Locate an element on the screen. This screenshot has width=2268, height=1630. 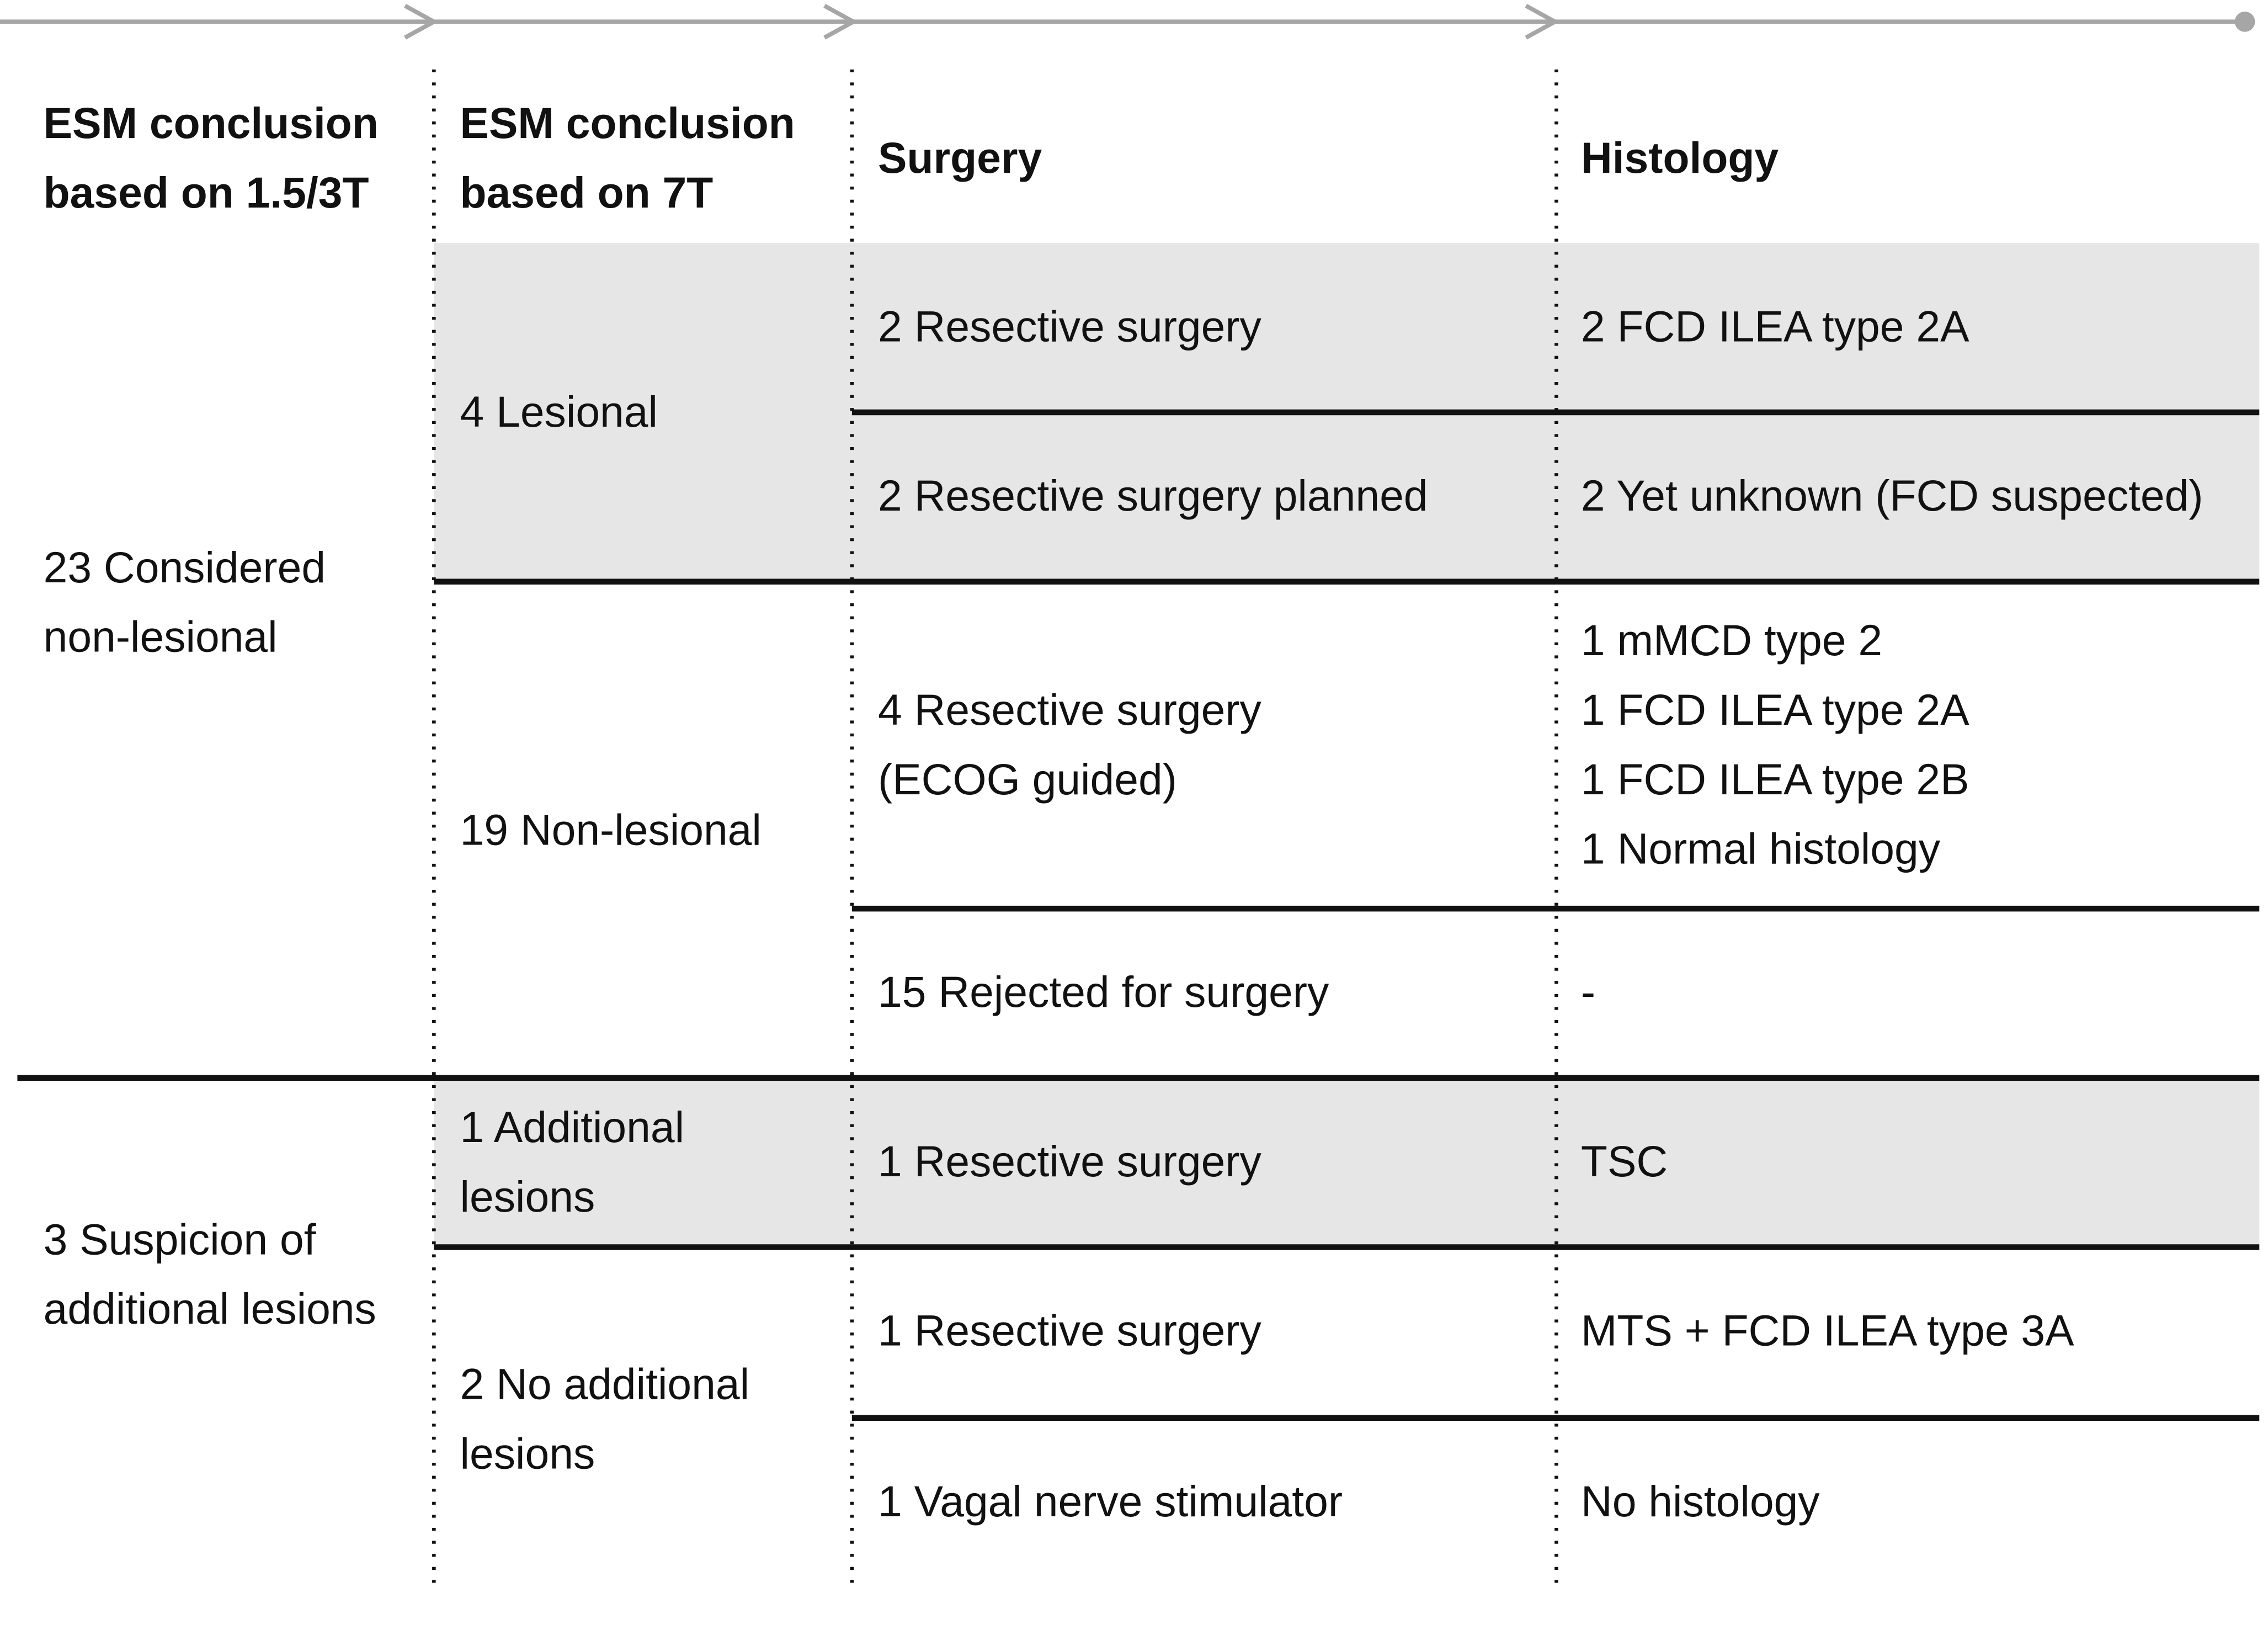
column-header: Histology is located at coordinates (1680, 158).